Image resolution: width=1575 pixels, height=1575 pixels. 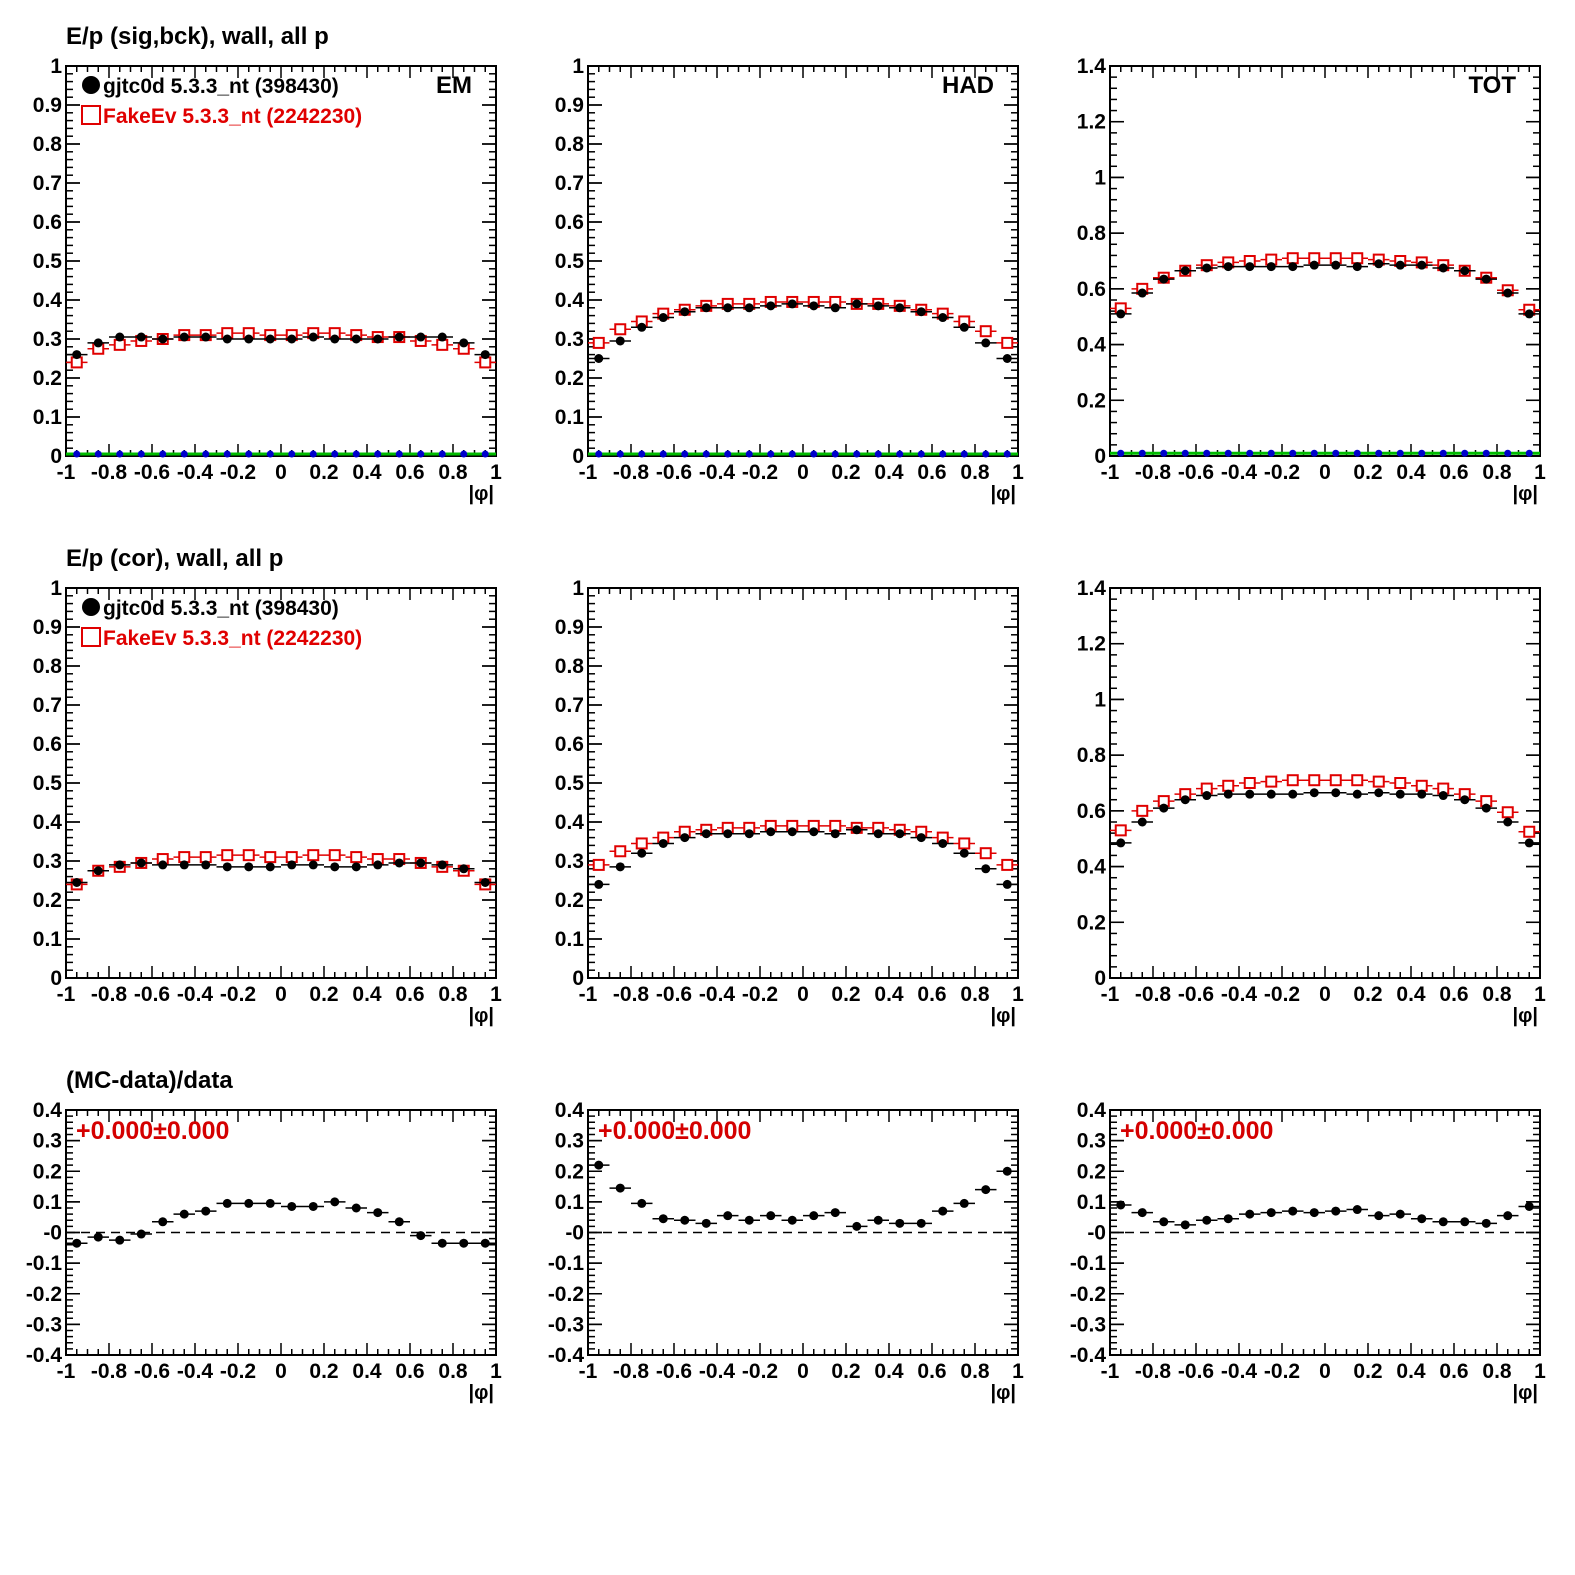 I want to click on x-tick-label: 0.6, so click(x=931, y=472).